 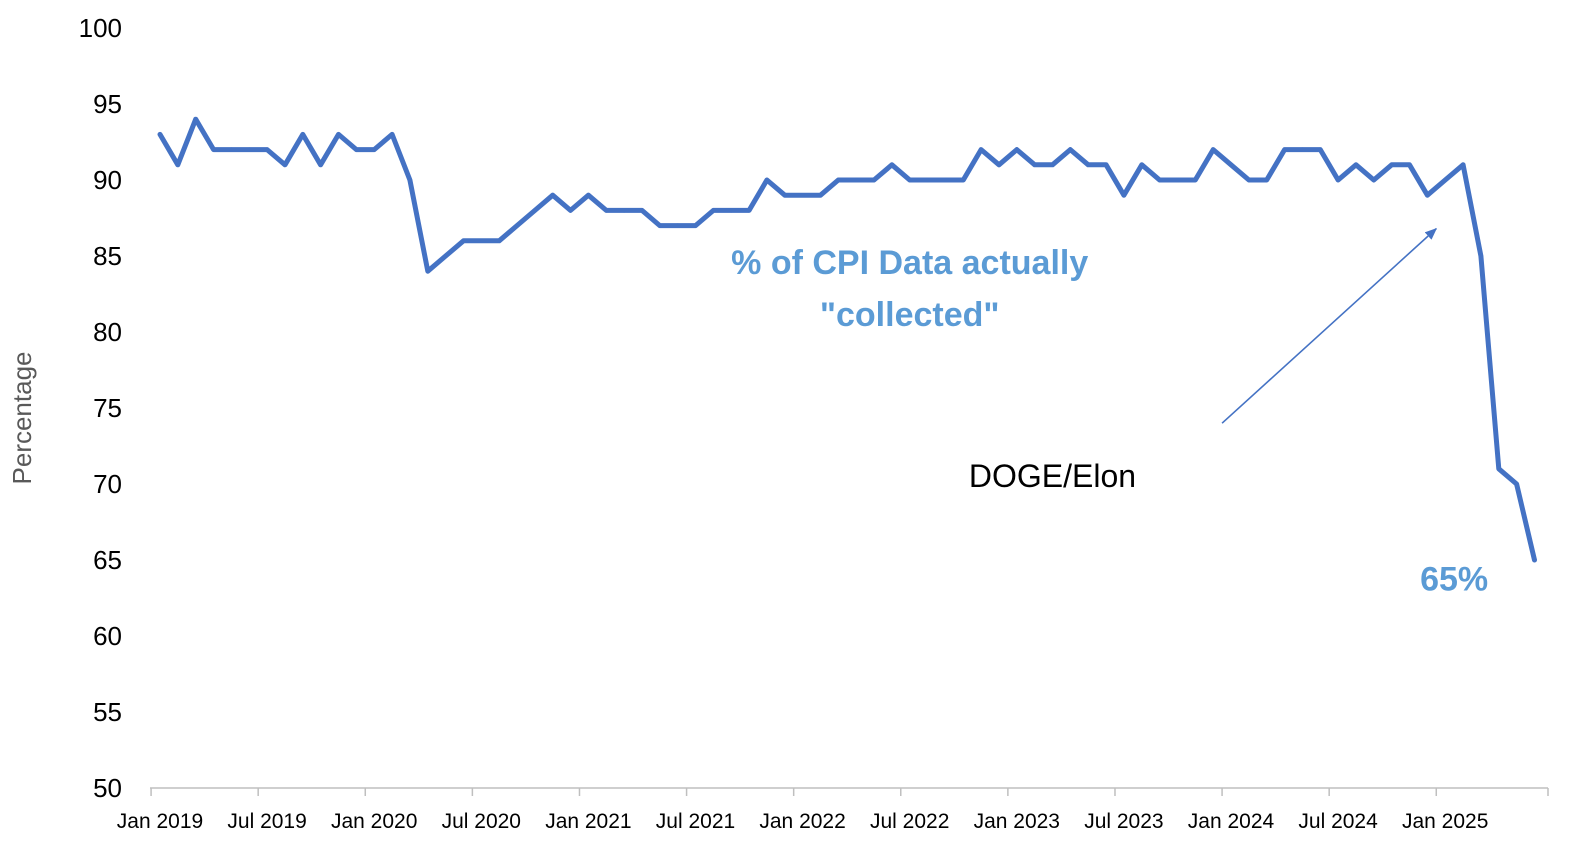 What do you see at coordinates (1338, 821) in the screenshot?
I see `x-tick-label: Jul 2024` at bounding box center [1338, 821].